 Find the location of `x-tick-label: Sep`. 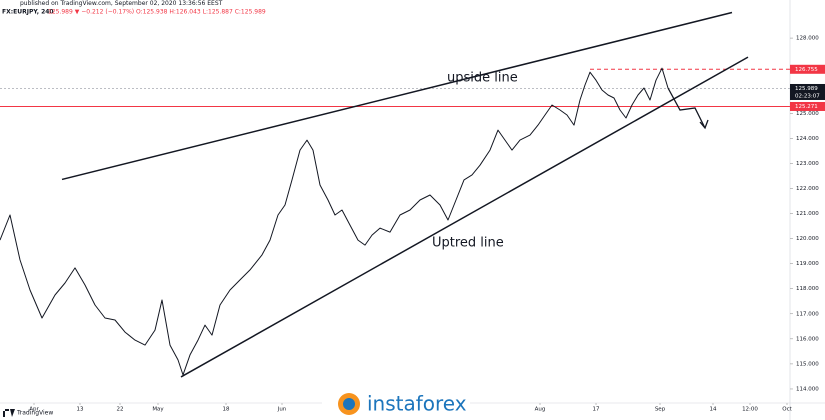

x-tick-label: Sep is located at coordinates (660, 410).